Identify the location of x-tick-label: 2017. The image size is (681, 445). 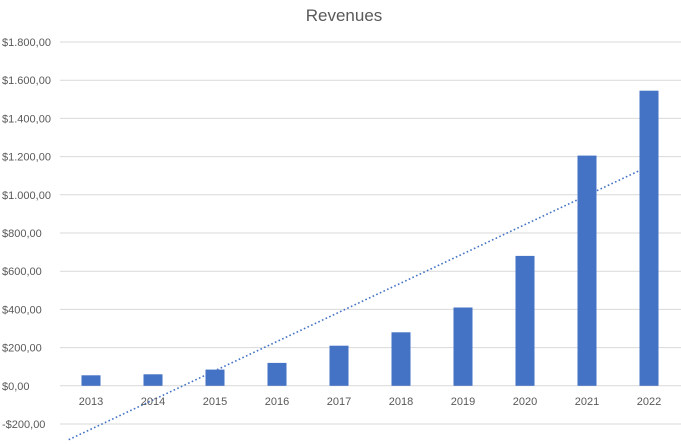
(339, 402).